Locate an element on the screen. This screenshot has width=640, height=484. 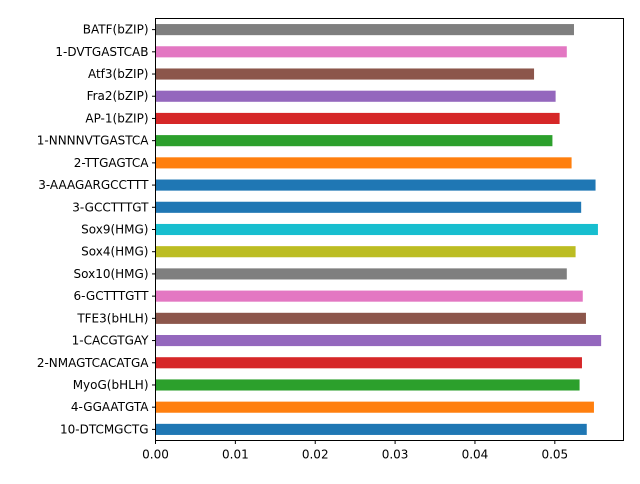
y-tick-label: MyoG(bHLH) is located at coordinates (111, 385).